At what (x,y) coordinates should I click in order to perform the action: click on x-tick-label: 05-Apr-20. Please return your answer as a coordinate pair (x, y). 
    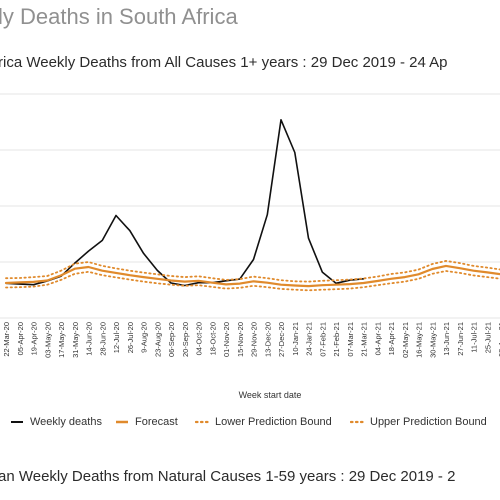
    Looking at the image, I should click on (20, 338).